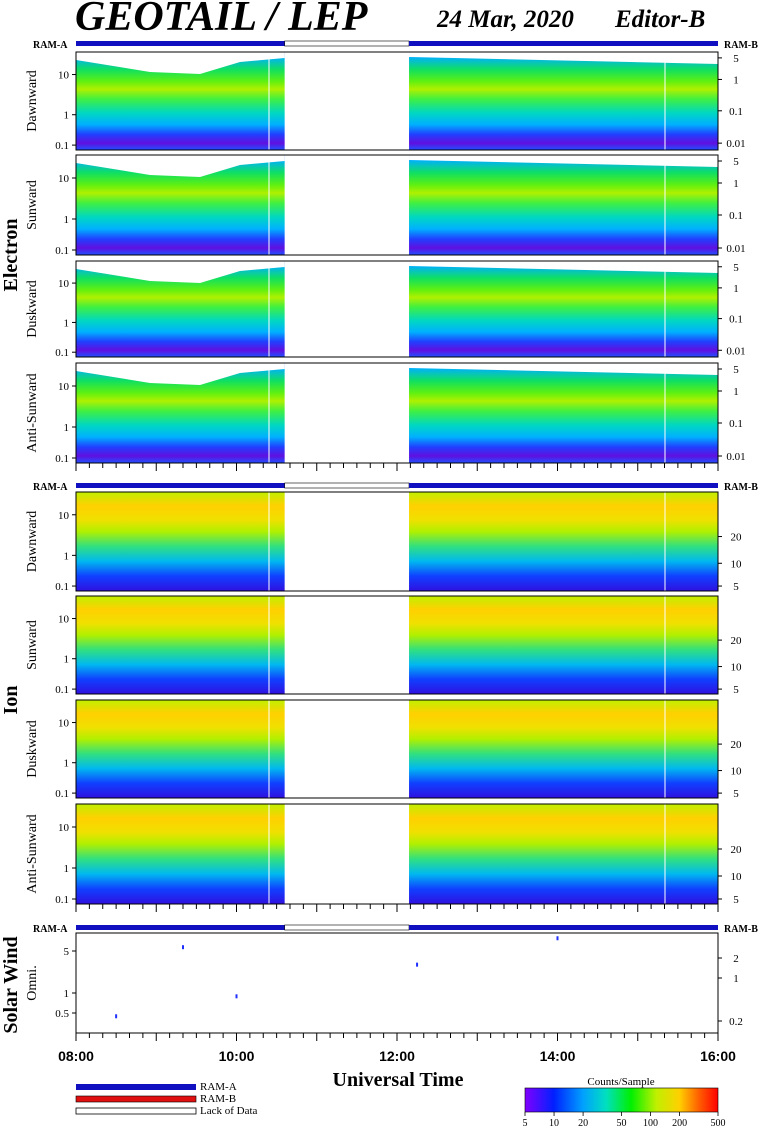 Image resolution: width=762 pixels, height=1128 pixels. What do you see at coordinates (736, 959) in the screenshot?
I see `right-tick-label: 2` at bounding box center [736, 959].